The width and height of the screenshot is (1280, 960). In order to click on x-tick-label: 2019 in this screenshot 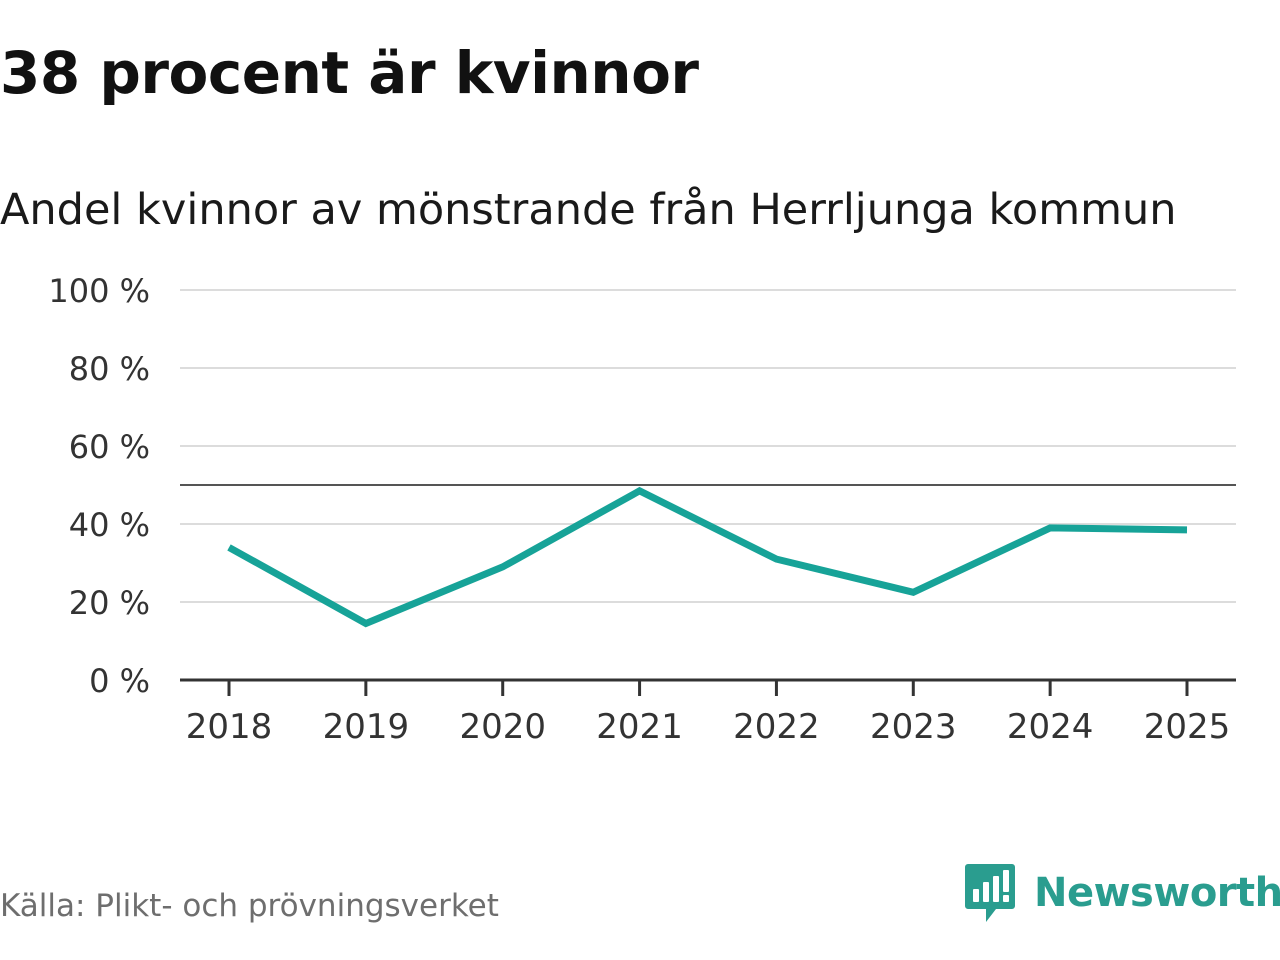, I will do `click(366, 727)`.